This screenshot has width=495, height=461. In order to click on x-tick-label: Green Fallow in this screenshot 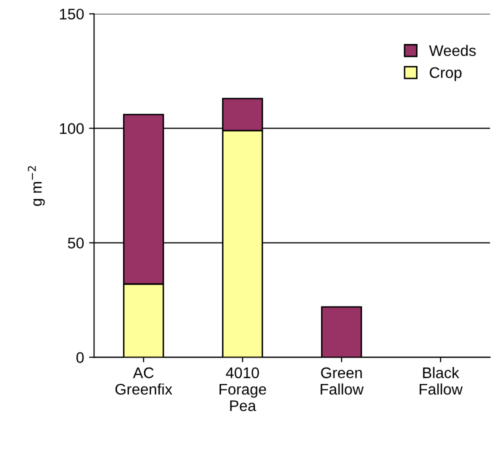, I will do `click(342, 381)`.